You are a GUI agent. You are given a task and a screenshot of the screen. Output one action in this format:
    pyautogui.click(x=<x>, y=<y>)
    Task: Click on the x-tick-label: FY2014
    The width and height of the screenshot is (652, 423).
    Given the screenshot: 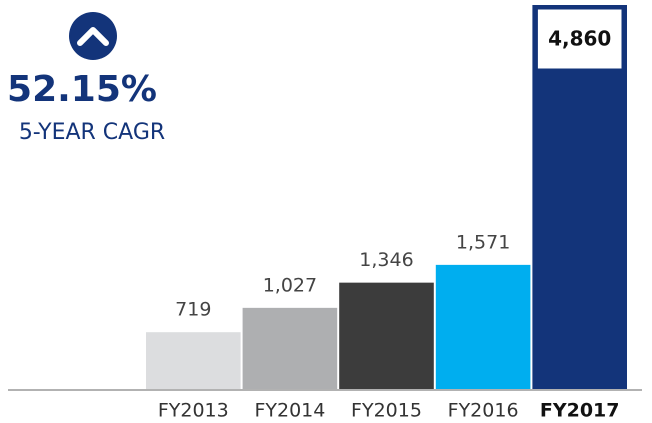 What is the action you would take?
    pyautogui.click(x=289, y=411)
    